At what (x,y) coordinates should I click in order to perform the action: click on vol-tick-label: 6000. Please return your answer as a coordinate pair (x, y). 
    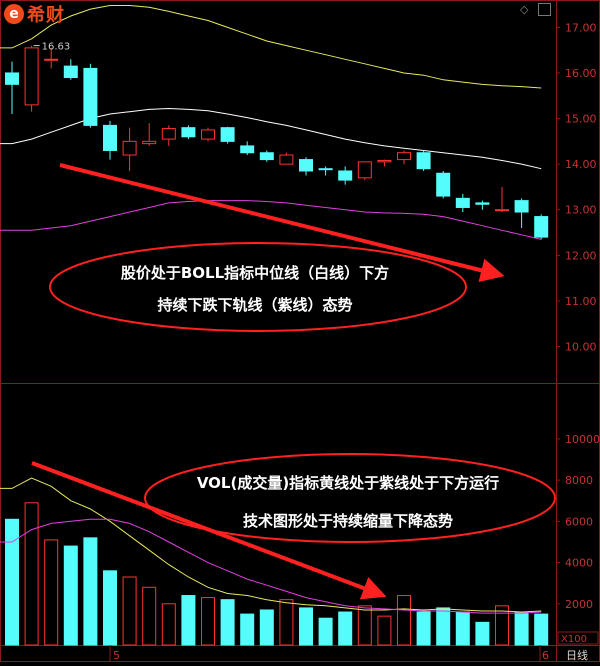
    Looking at the image, I should click on (579, 521).